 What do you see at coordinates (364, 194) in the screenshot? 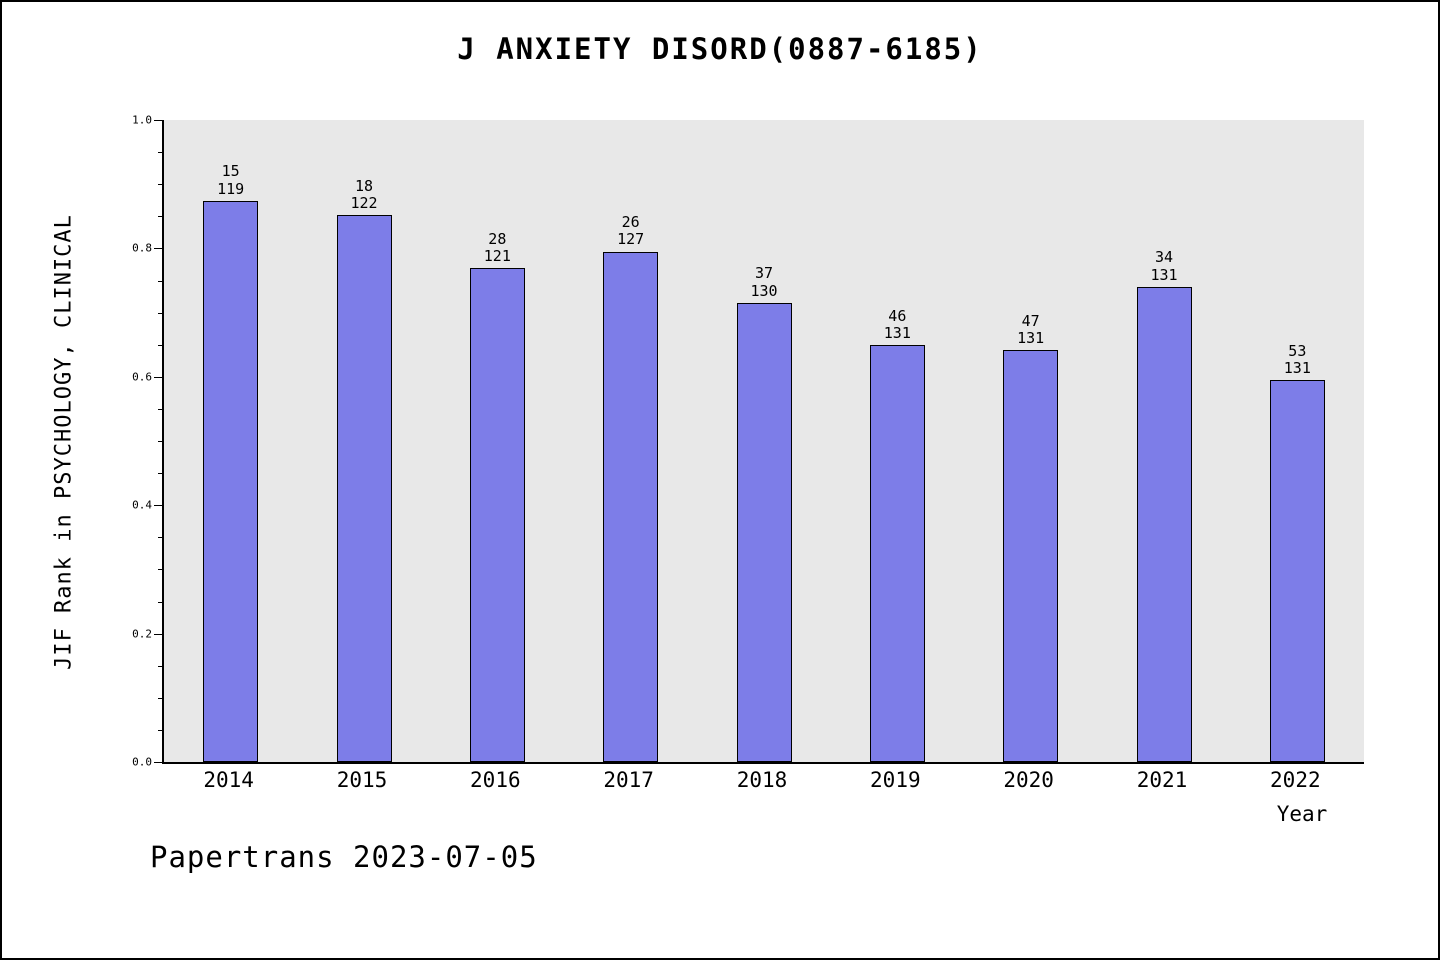
I see `bar-value-label: 18 122` at bounding box center [364, 194].